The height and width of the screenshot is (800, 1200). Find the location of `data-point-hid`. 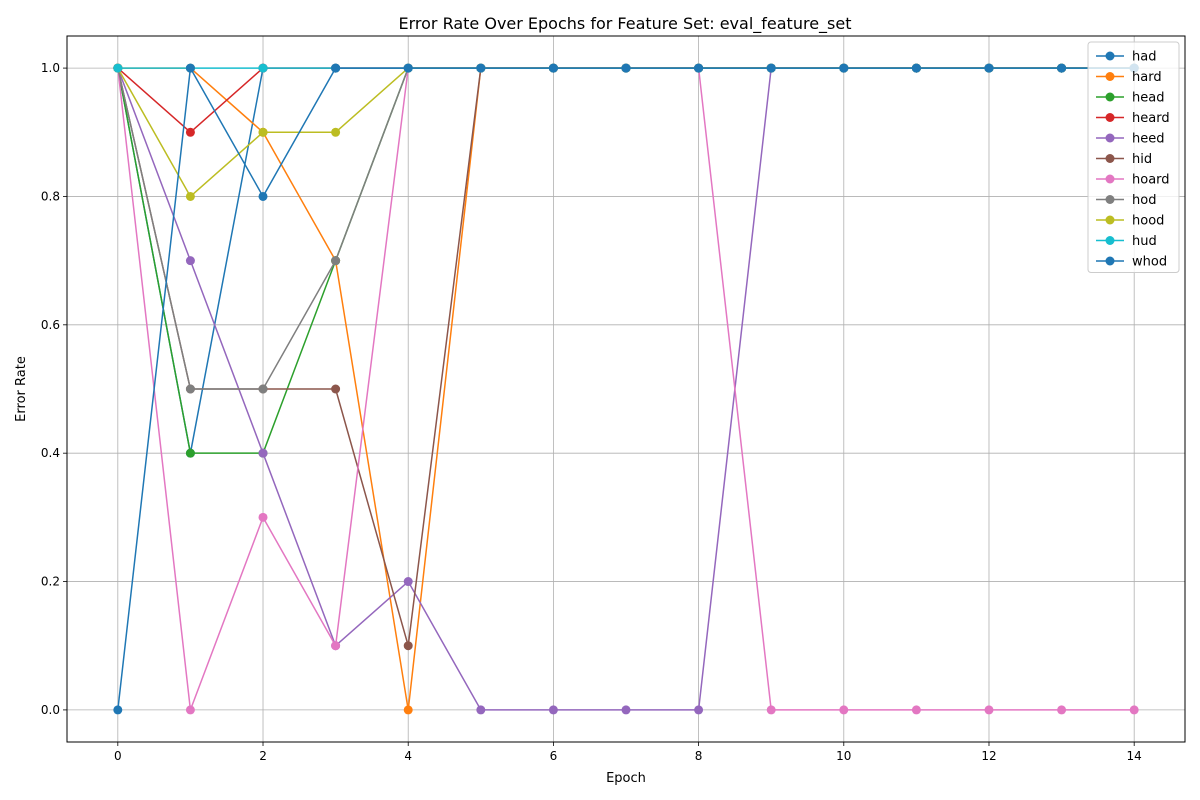

data-point-hid is located at coordinates (408, 646).